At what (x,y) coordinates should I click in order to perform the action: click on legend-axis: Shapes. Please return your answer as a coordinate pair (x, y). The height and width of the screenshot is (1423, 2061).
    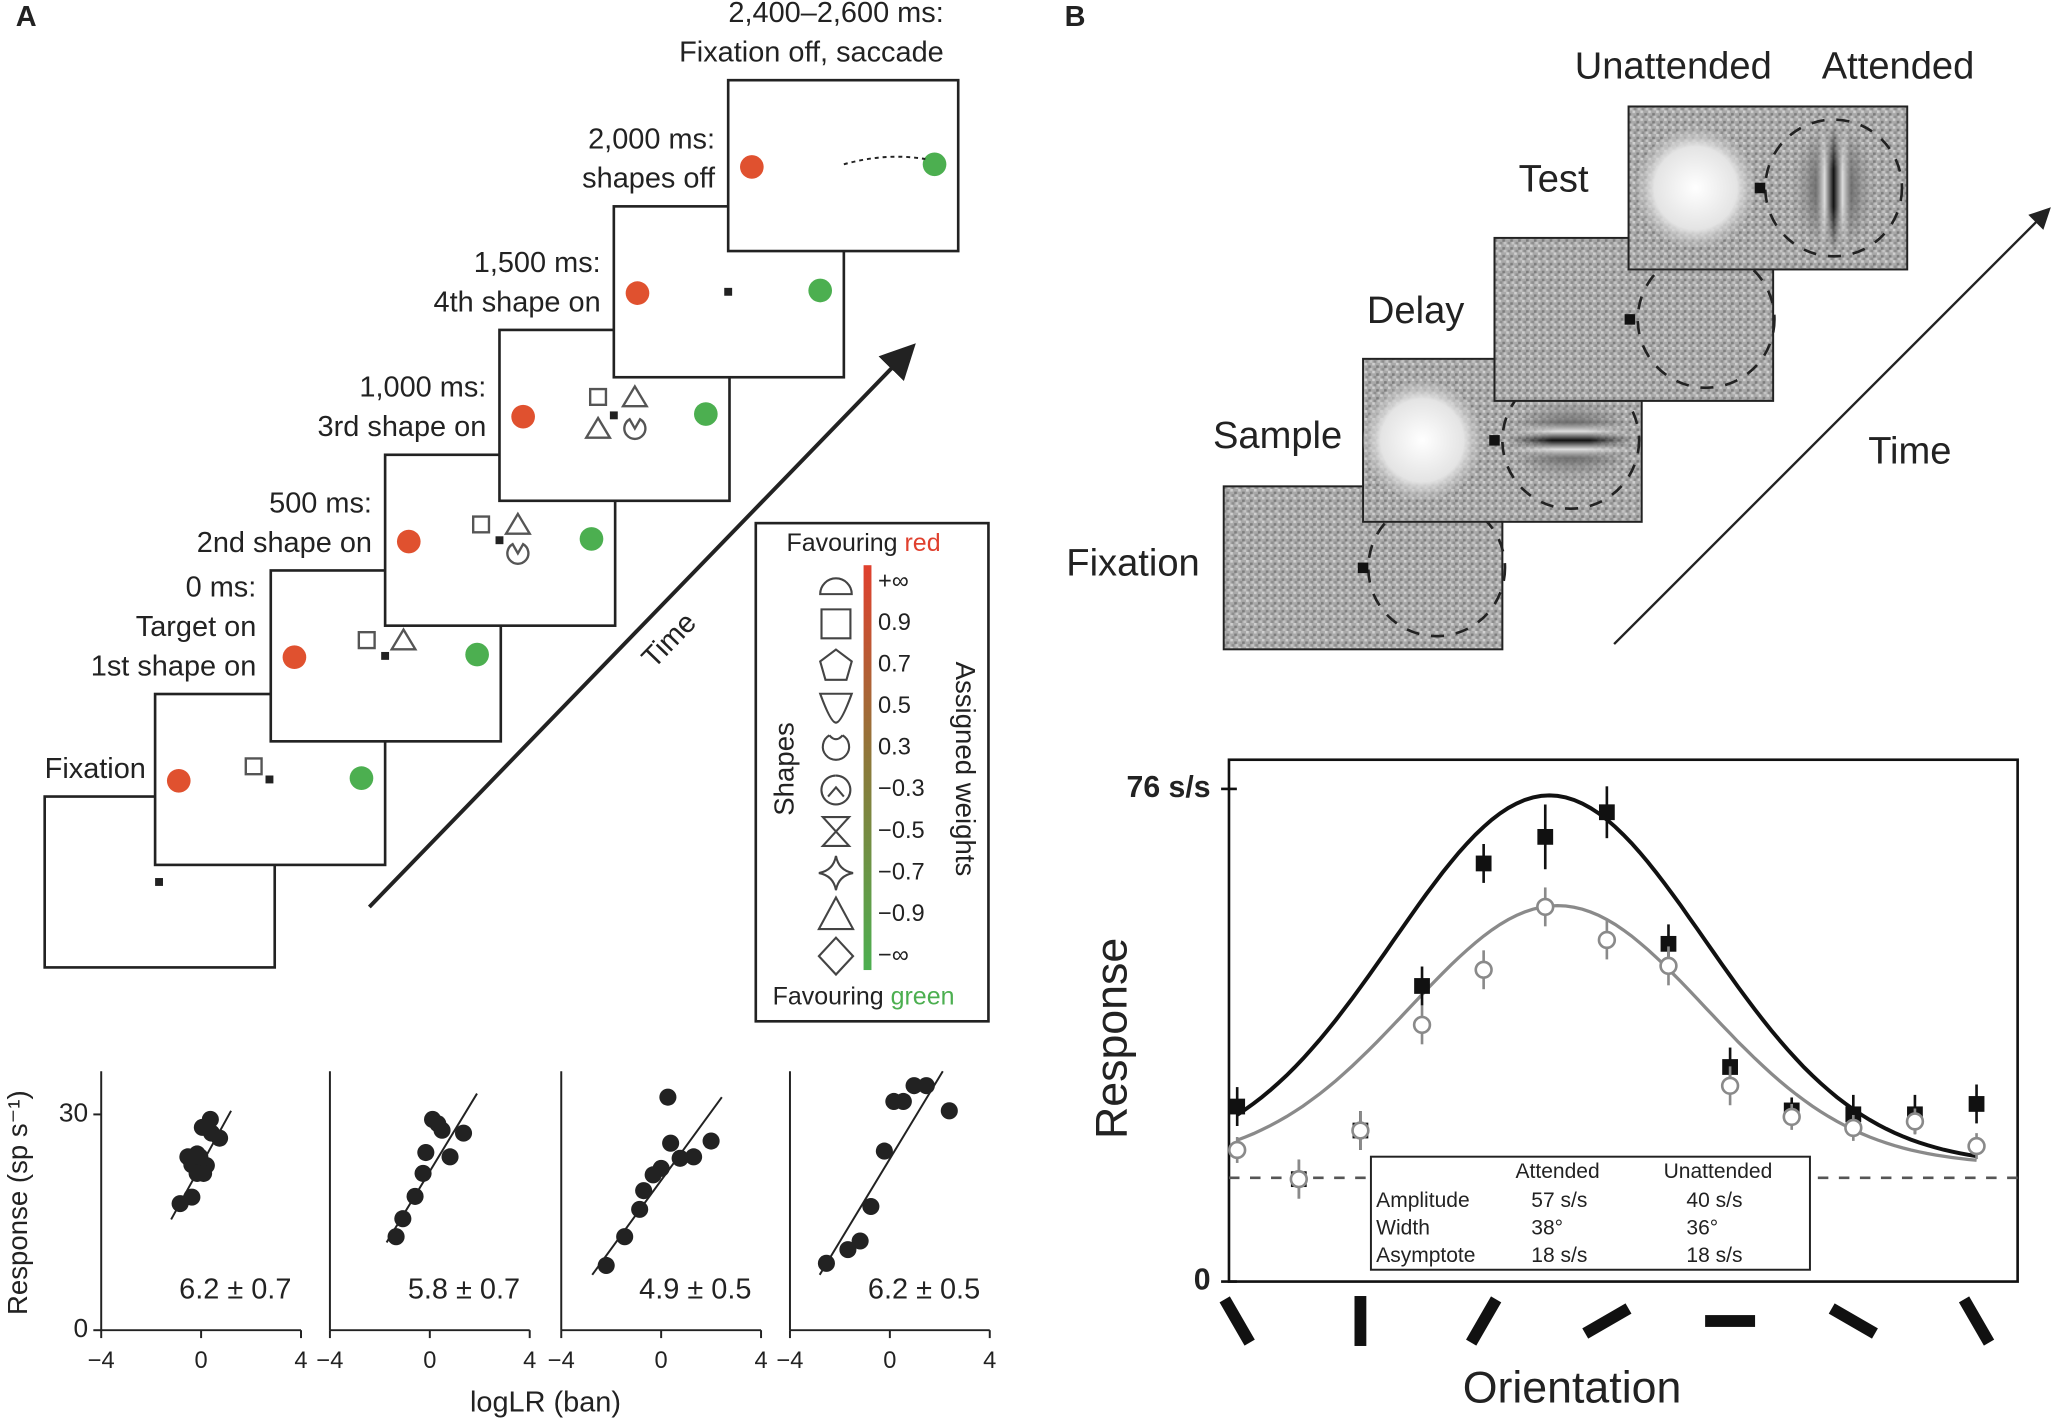
    Looking at the image, I should click on (783, 769).